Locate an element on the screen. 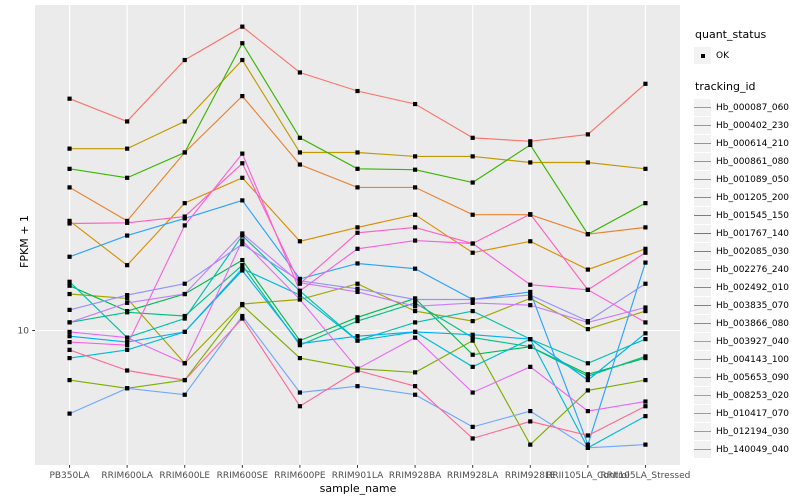  legend-item-Hb_000087_060: Hb_000087_060 is located at coordinates (747, 107).